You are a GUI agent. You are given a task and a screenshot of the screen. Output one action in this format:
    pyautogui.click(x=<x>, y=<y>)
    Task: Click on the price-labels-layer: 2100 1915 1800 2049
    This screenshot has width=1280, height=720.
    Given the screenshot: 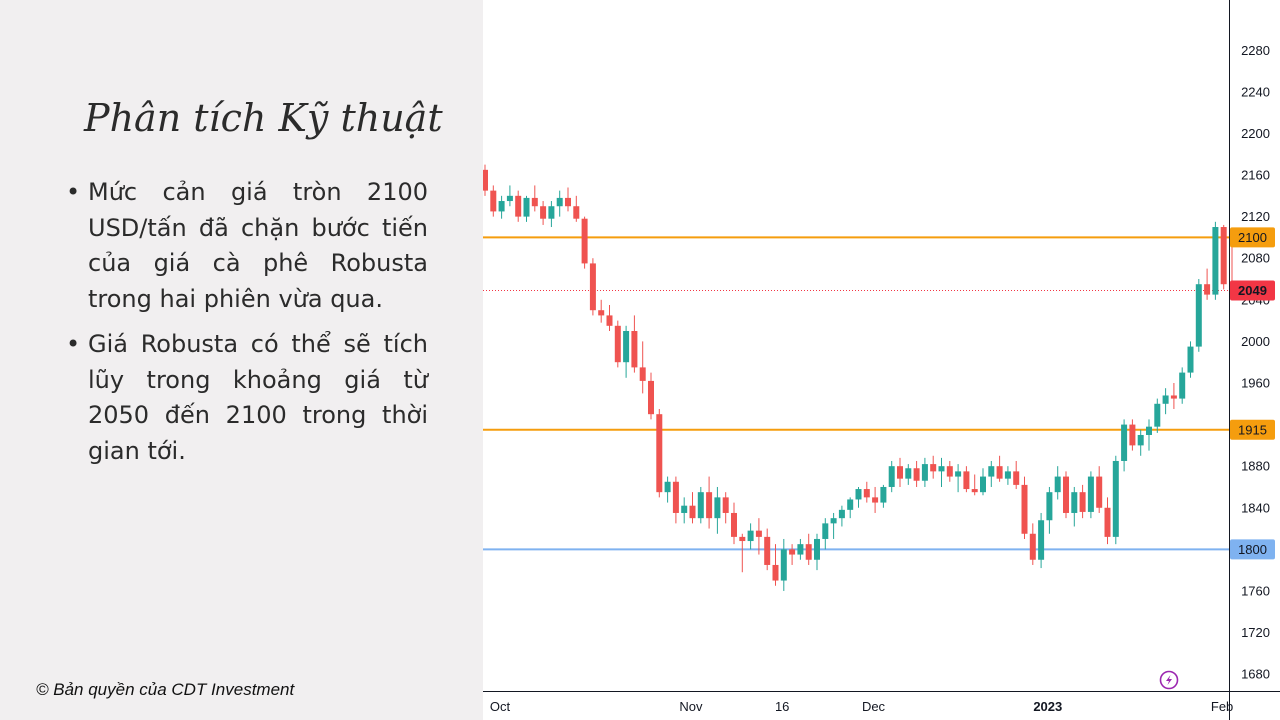 What is the action you would take?
    pyautogui.click(x=1252, y=393)
    